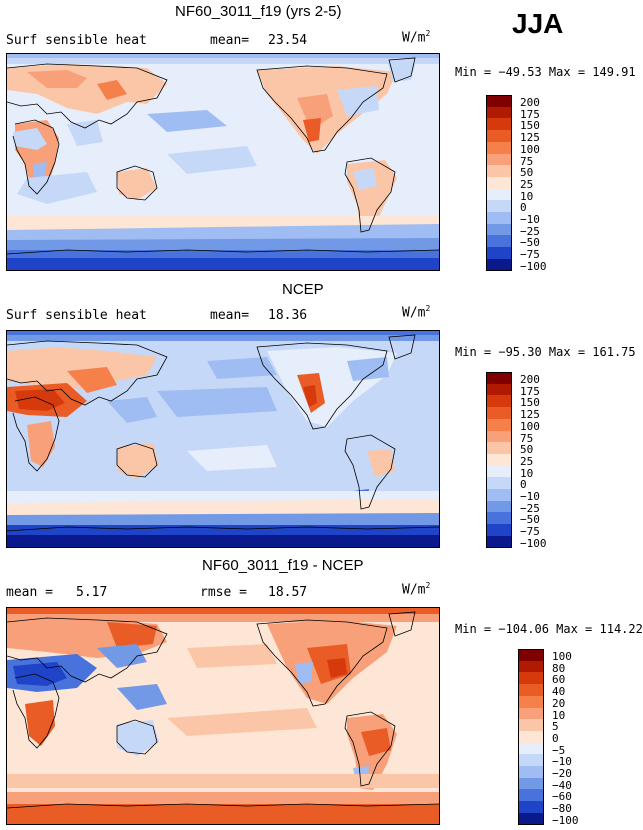 The height and width of the screenshot is (830, 643). Describe the element at coordinates (559, 668) in the screenshot. I see `colorbar-tick-label: 80` at that location.